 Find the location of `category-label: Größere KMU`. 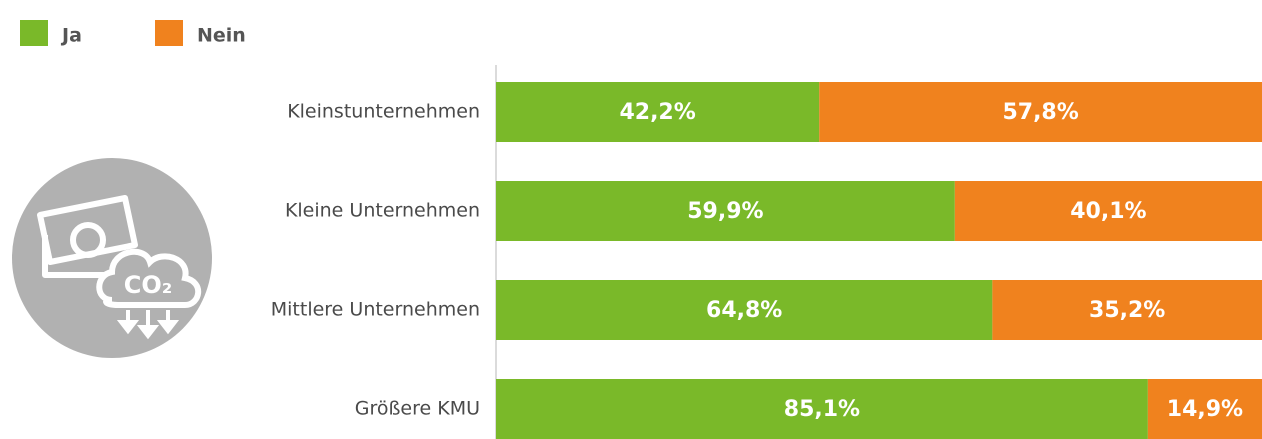

category-label: Größere KMU is located at coordinates (417, 409).